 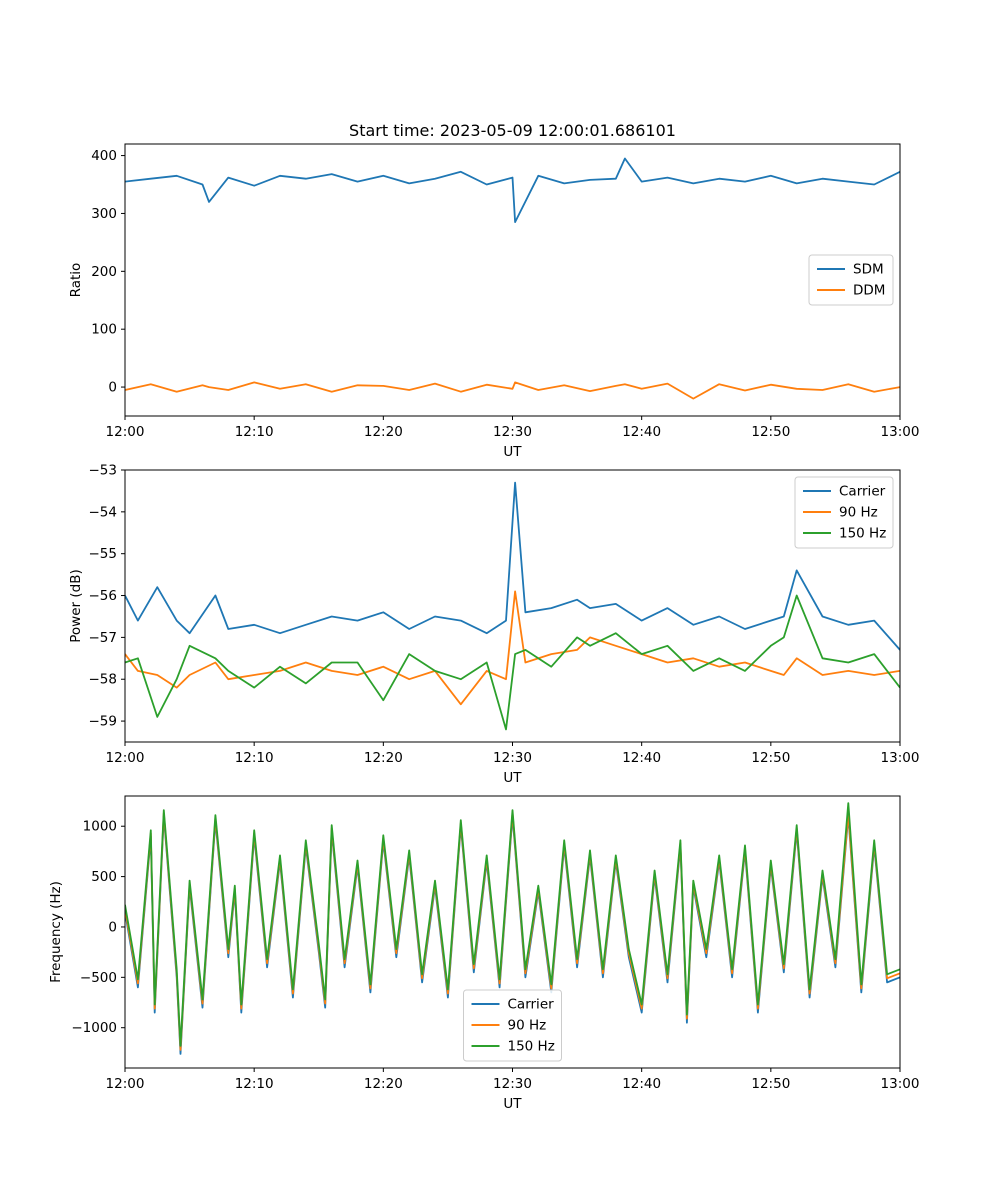 What do you see at coordinates (104, 877) in the screenshot?
I see `y-tick-label: 500` at bounding box center [104, 877].